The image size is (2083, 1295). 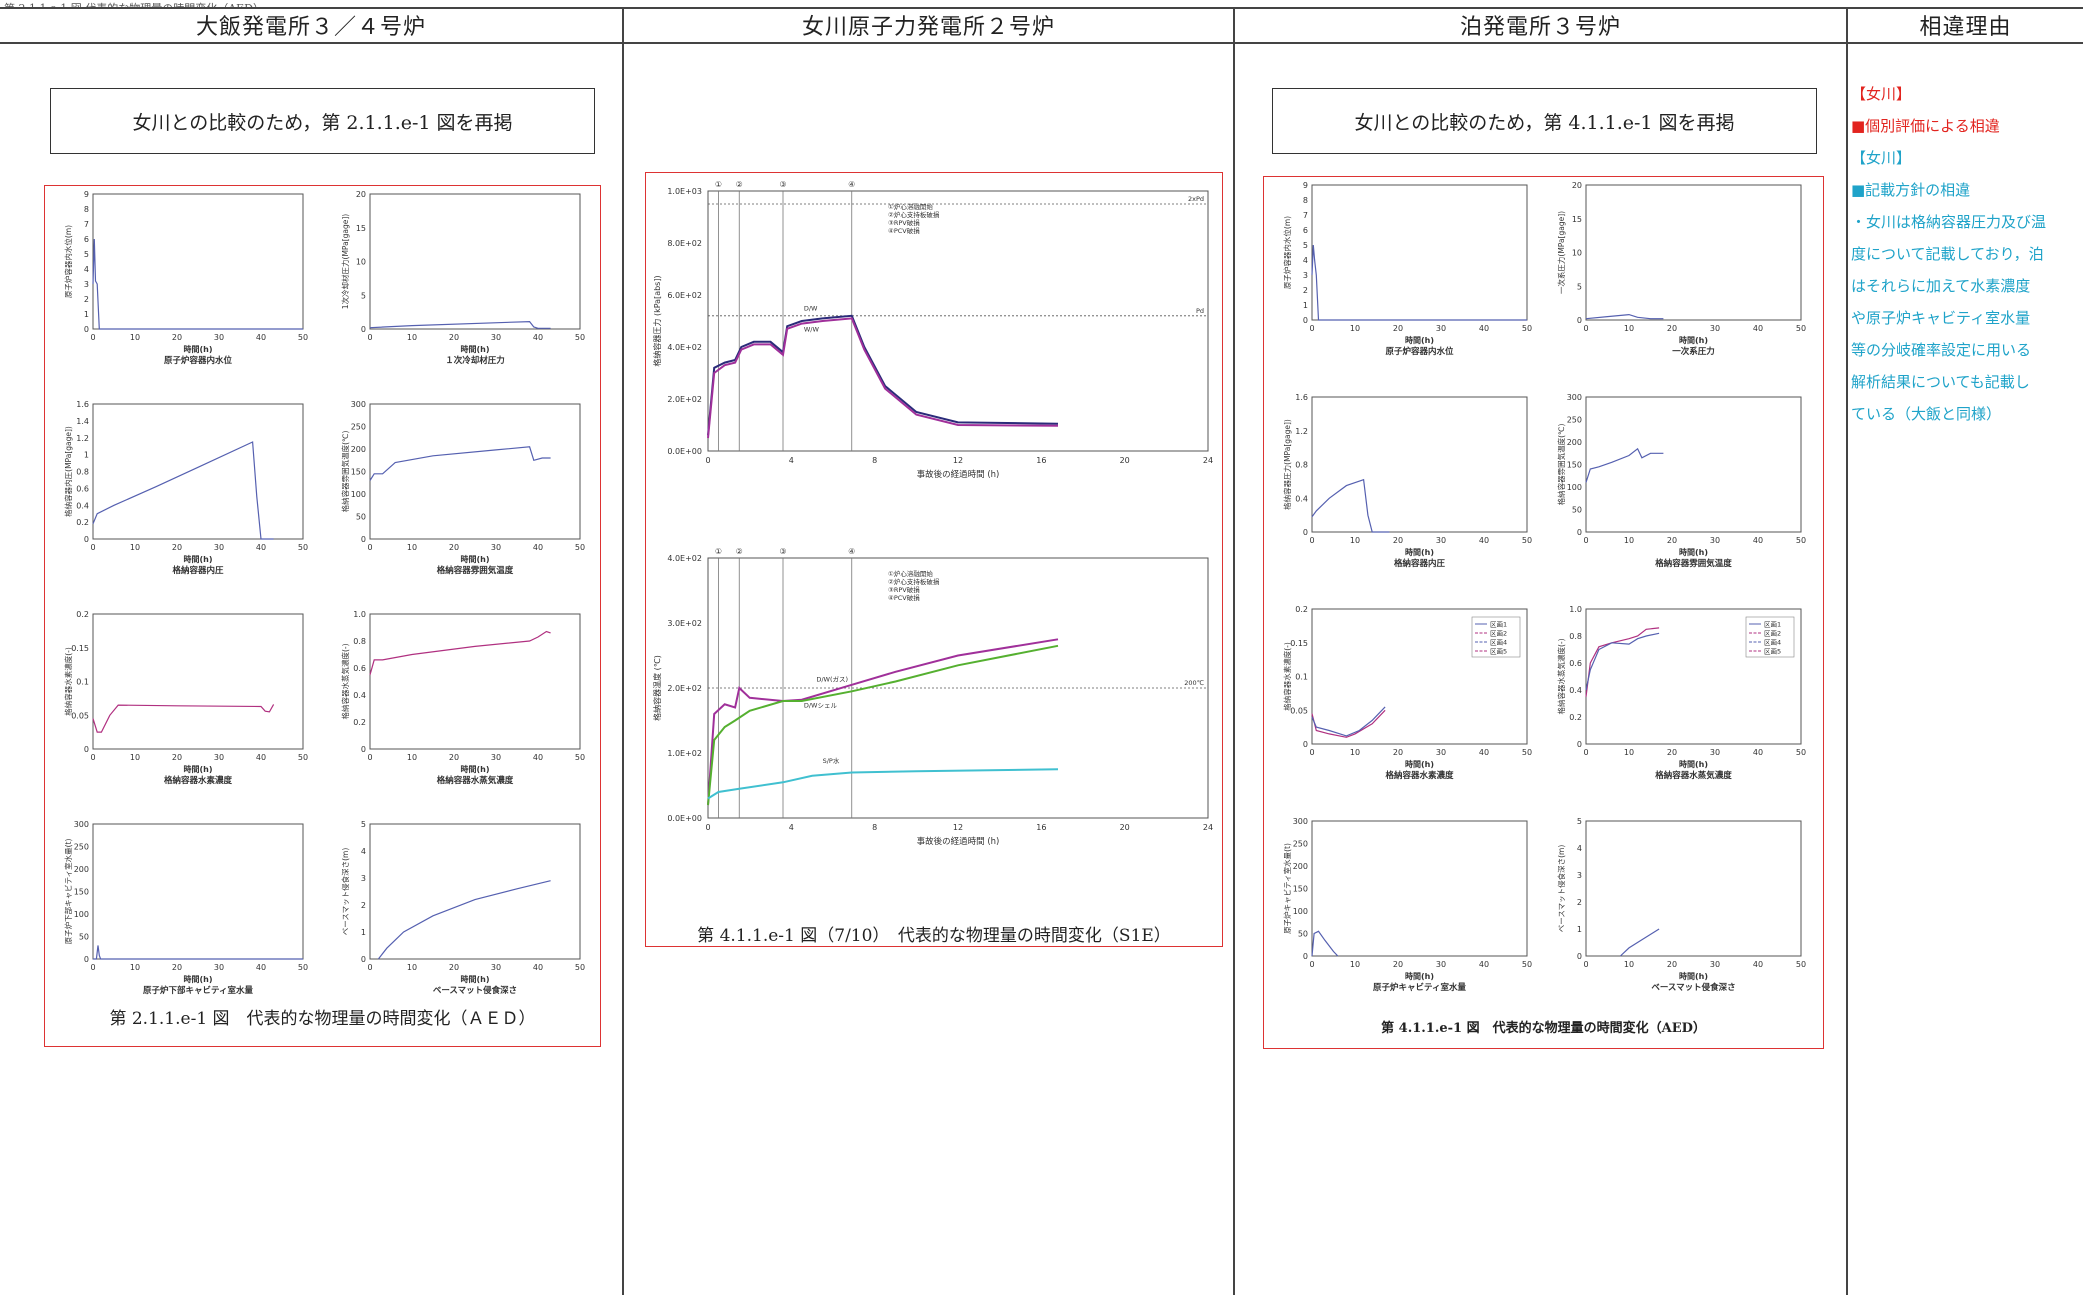 I want to click on tomari-ylabel: ベースマット侵食深さ(m), so click(x=1561, y=889).